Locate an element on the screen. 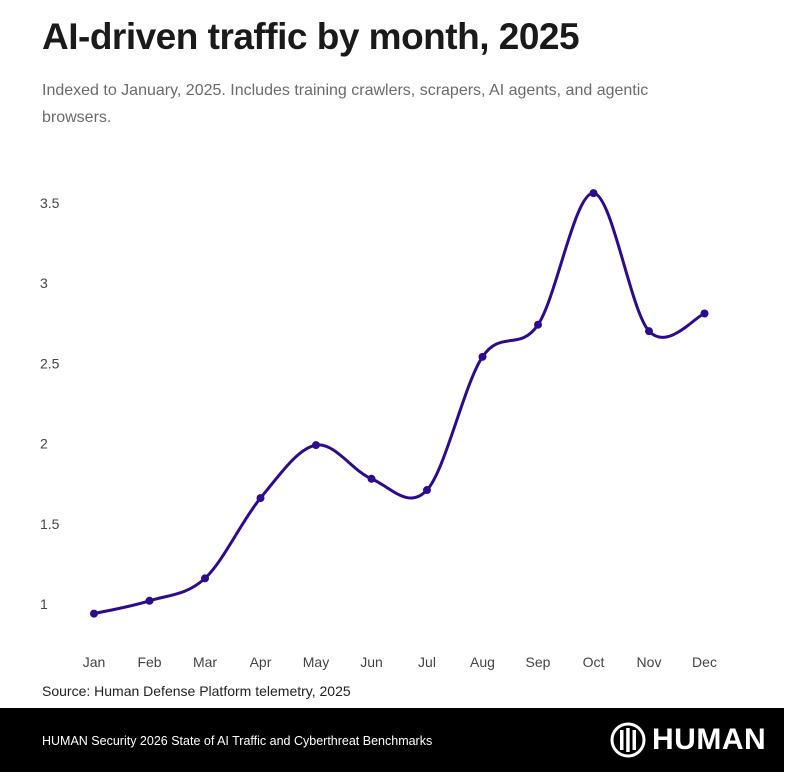  y-tick-label: 2.5 is located at coordinates (50, 363).